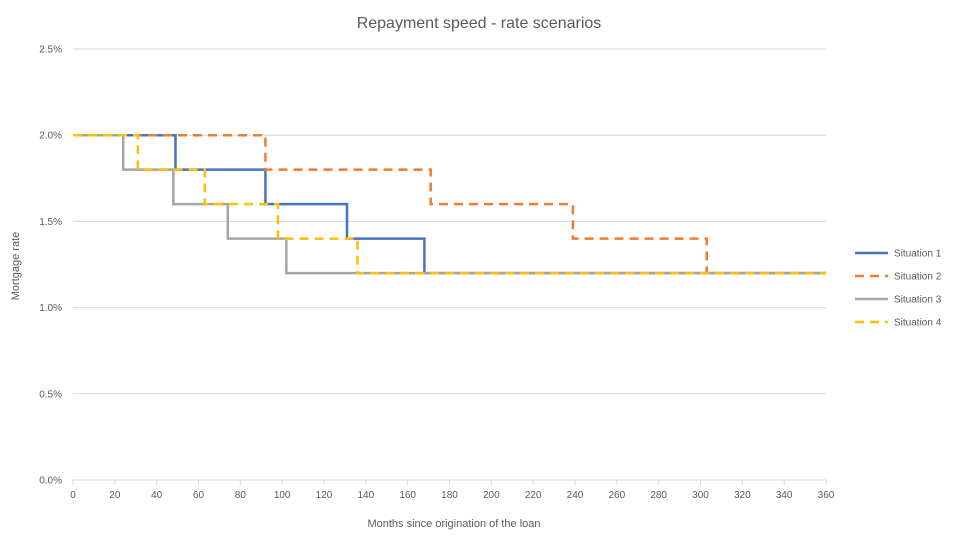 This screenshot has width=960, height=540. Describe the element at coordinates (918, 323) in the screenshot. I see `legend-label-situation-4: Situation 4` at that location.